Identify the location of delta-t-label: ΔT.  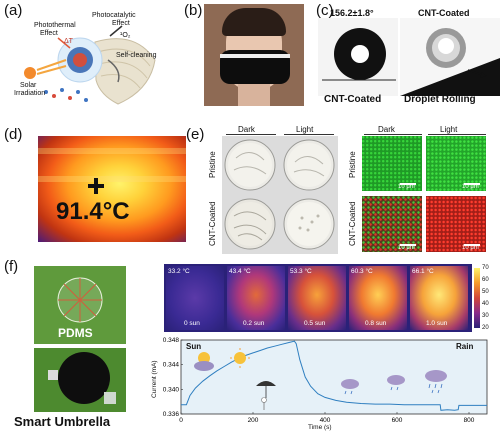
(68, 41).